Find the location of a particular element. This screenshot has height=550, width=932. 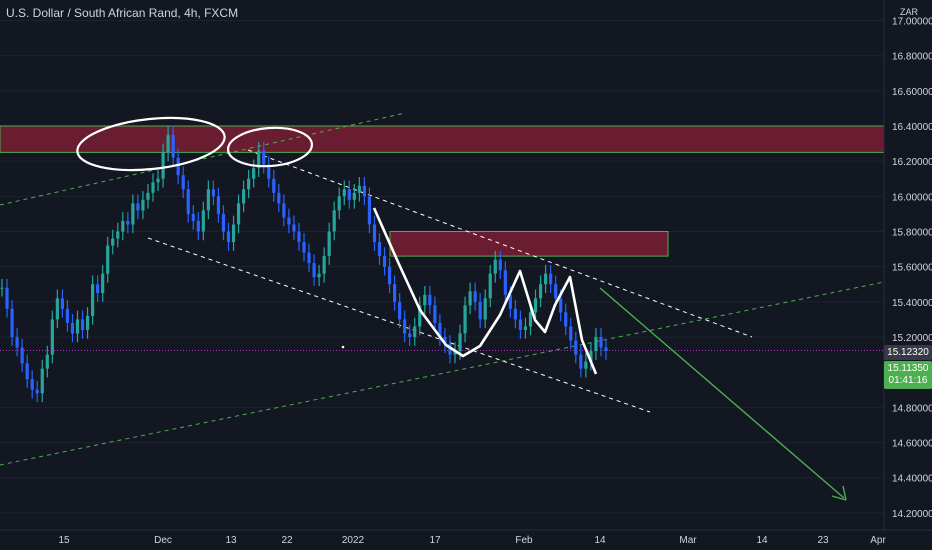

highlight-ellipse is located at coordinates (270, 147).